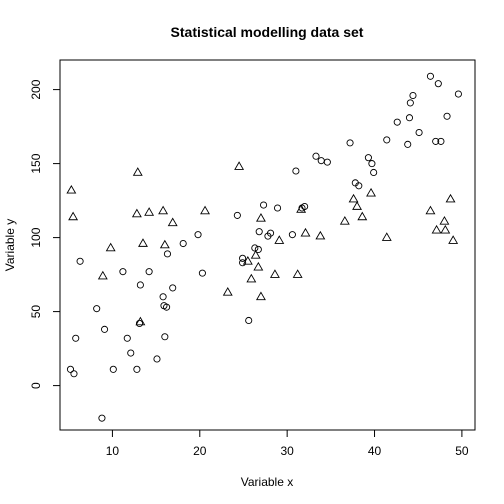  I want to click on y-axis-label: Variable y, so click(10, 245).